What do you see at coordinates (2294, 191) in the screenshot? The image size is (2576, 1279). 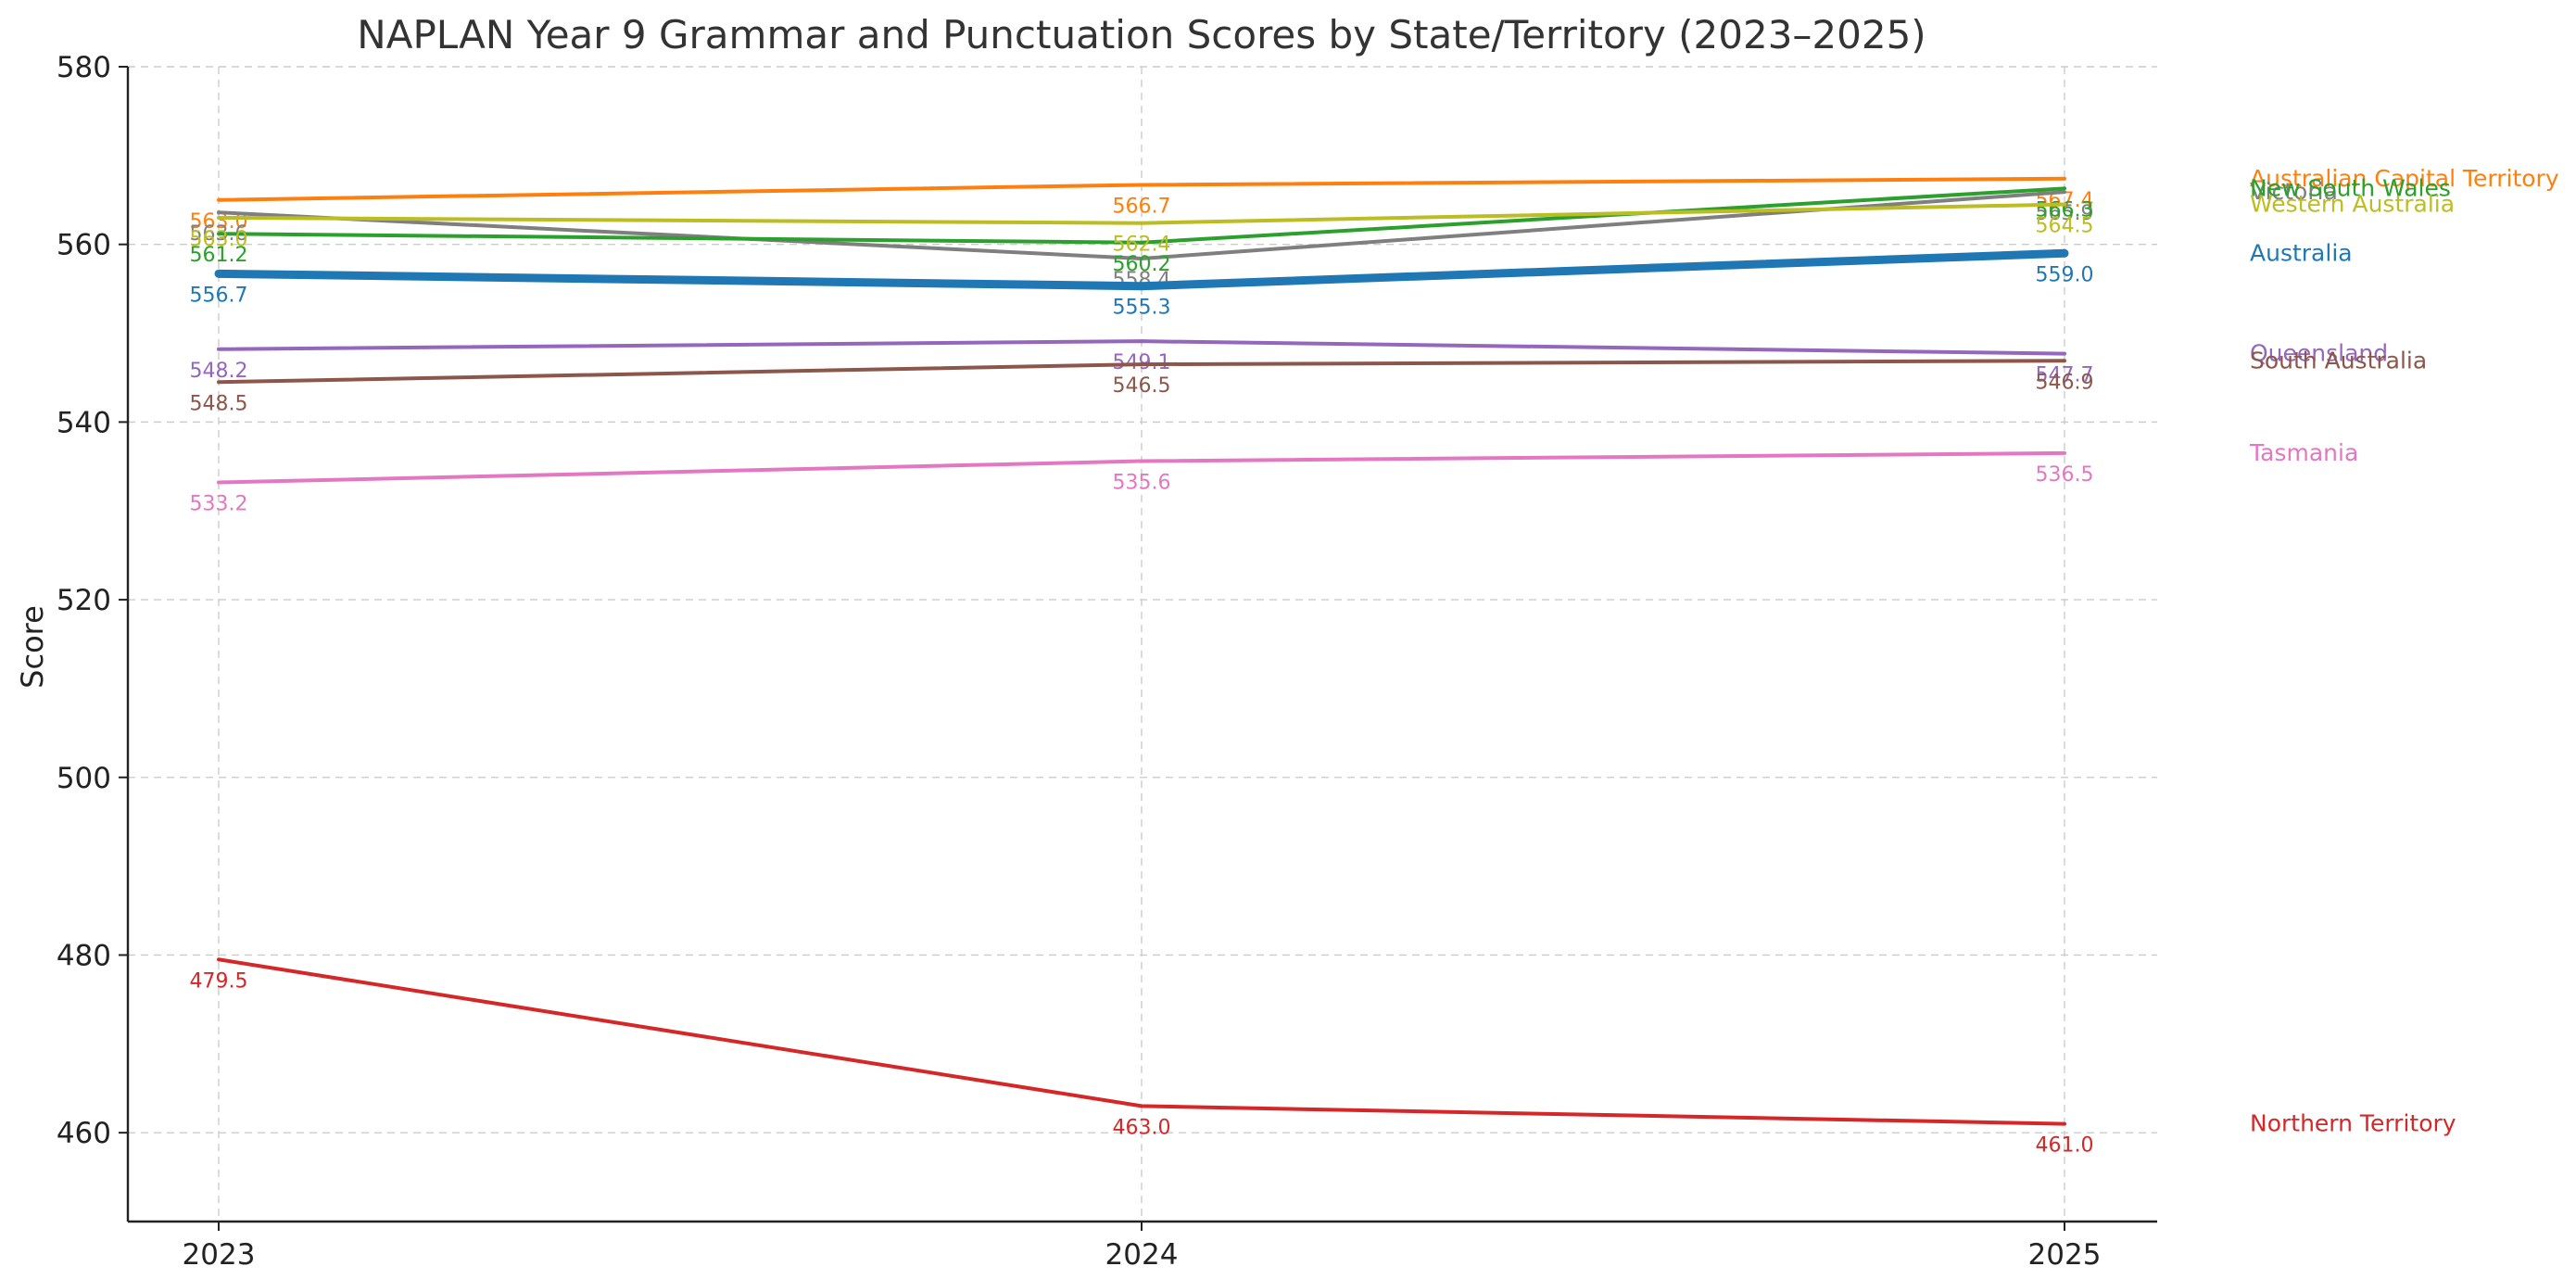 I see `series-name-label: Victoria` at bounding box center [2294, 191].